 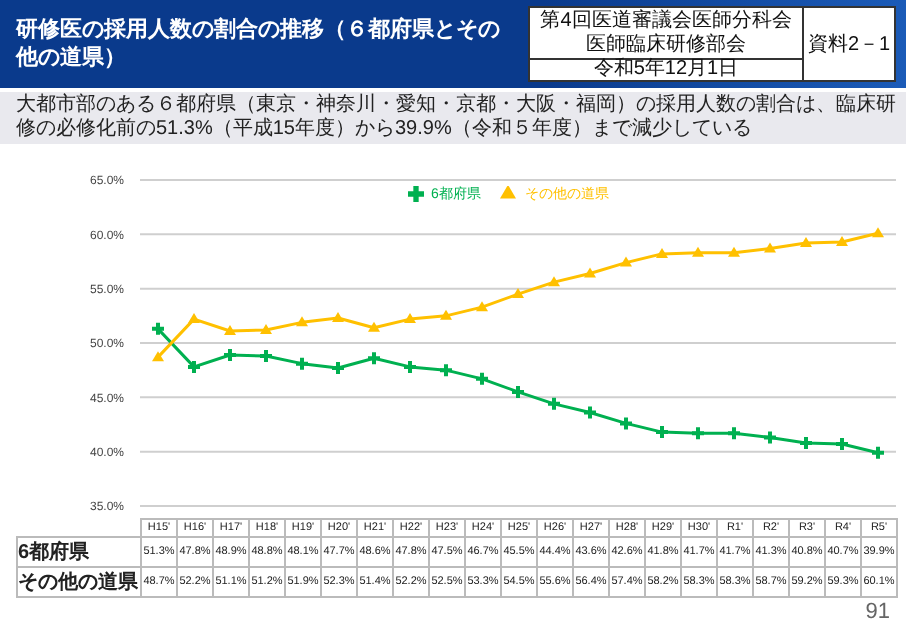 I want to click on text: 資料2－1, so click(x=849, y=45).